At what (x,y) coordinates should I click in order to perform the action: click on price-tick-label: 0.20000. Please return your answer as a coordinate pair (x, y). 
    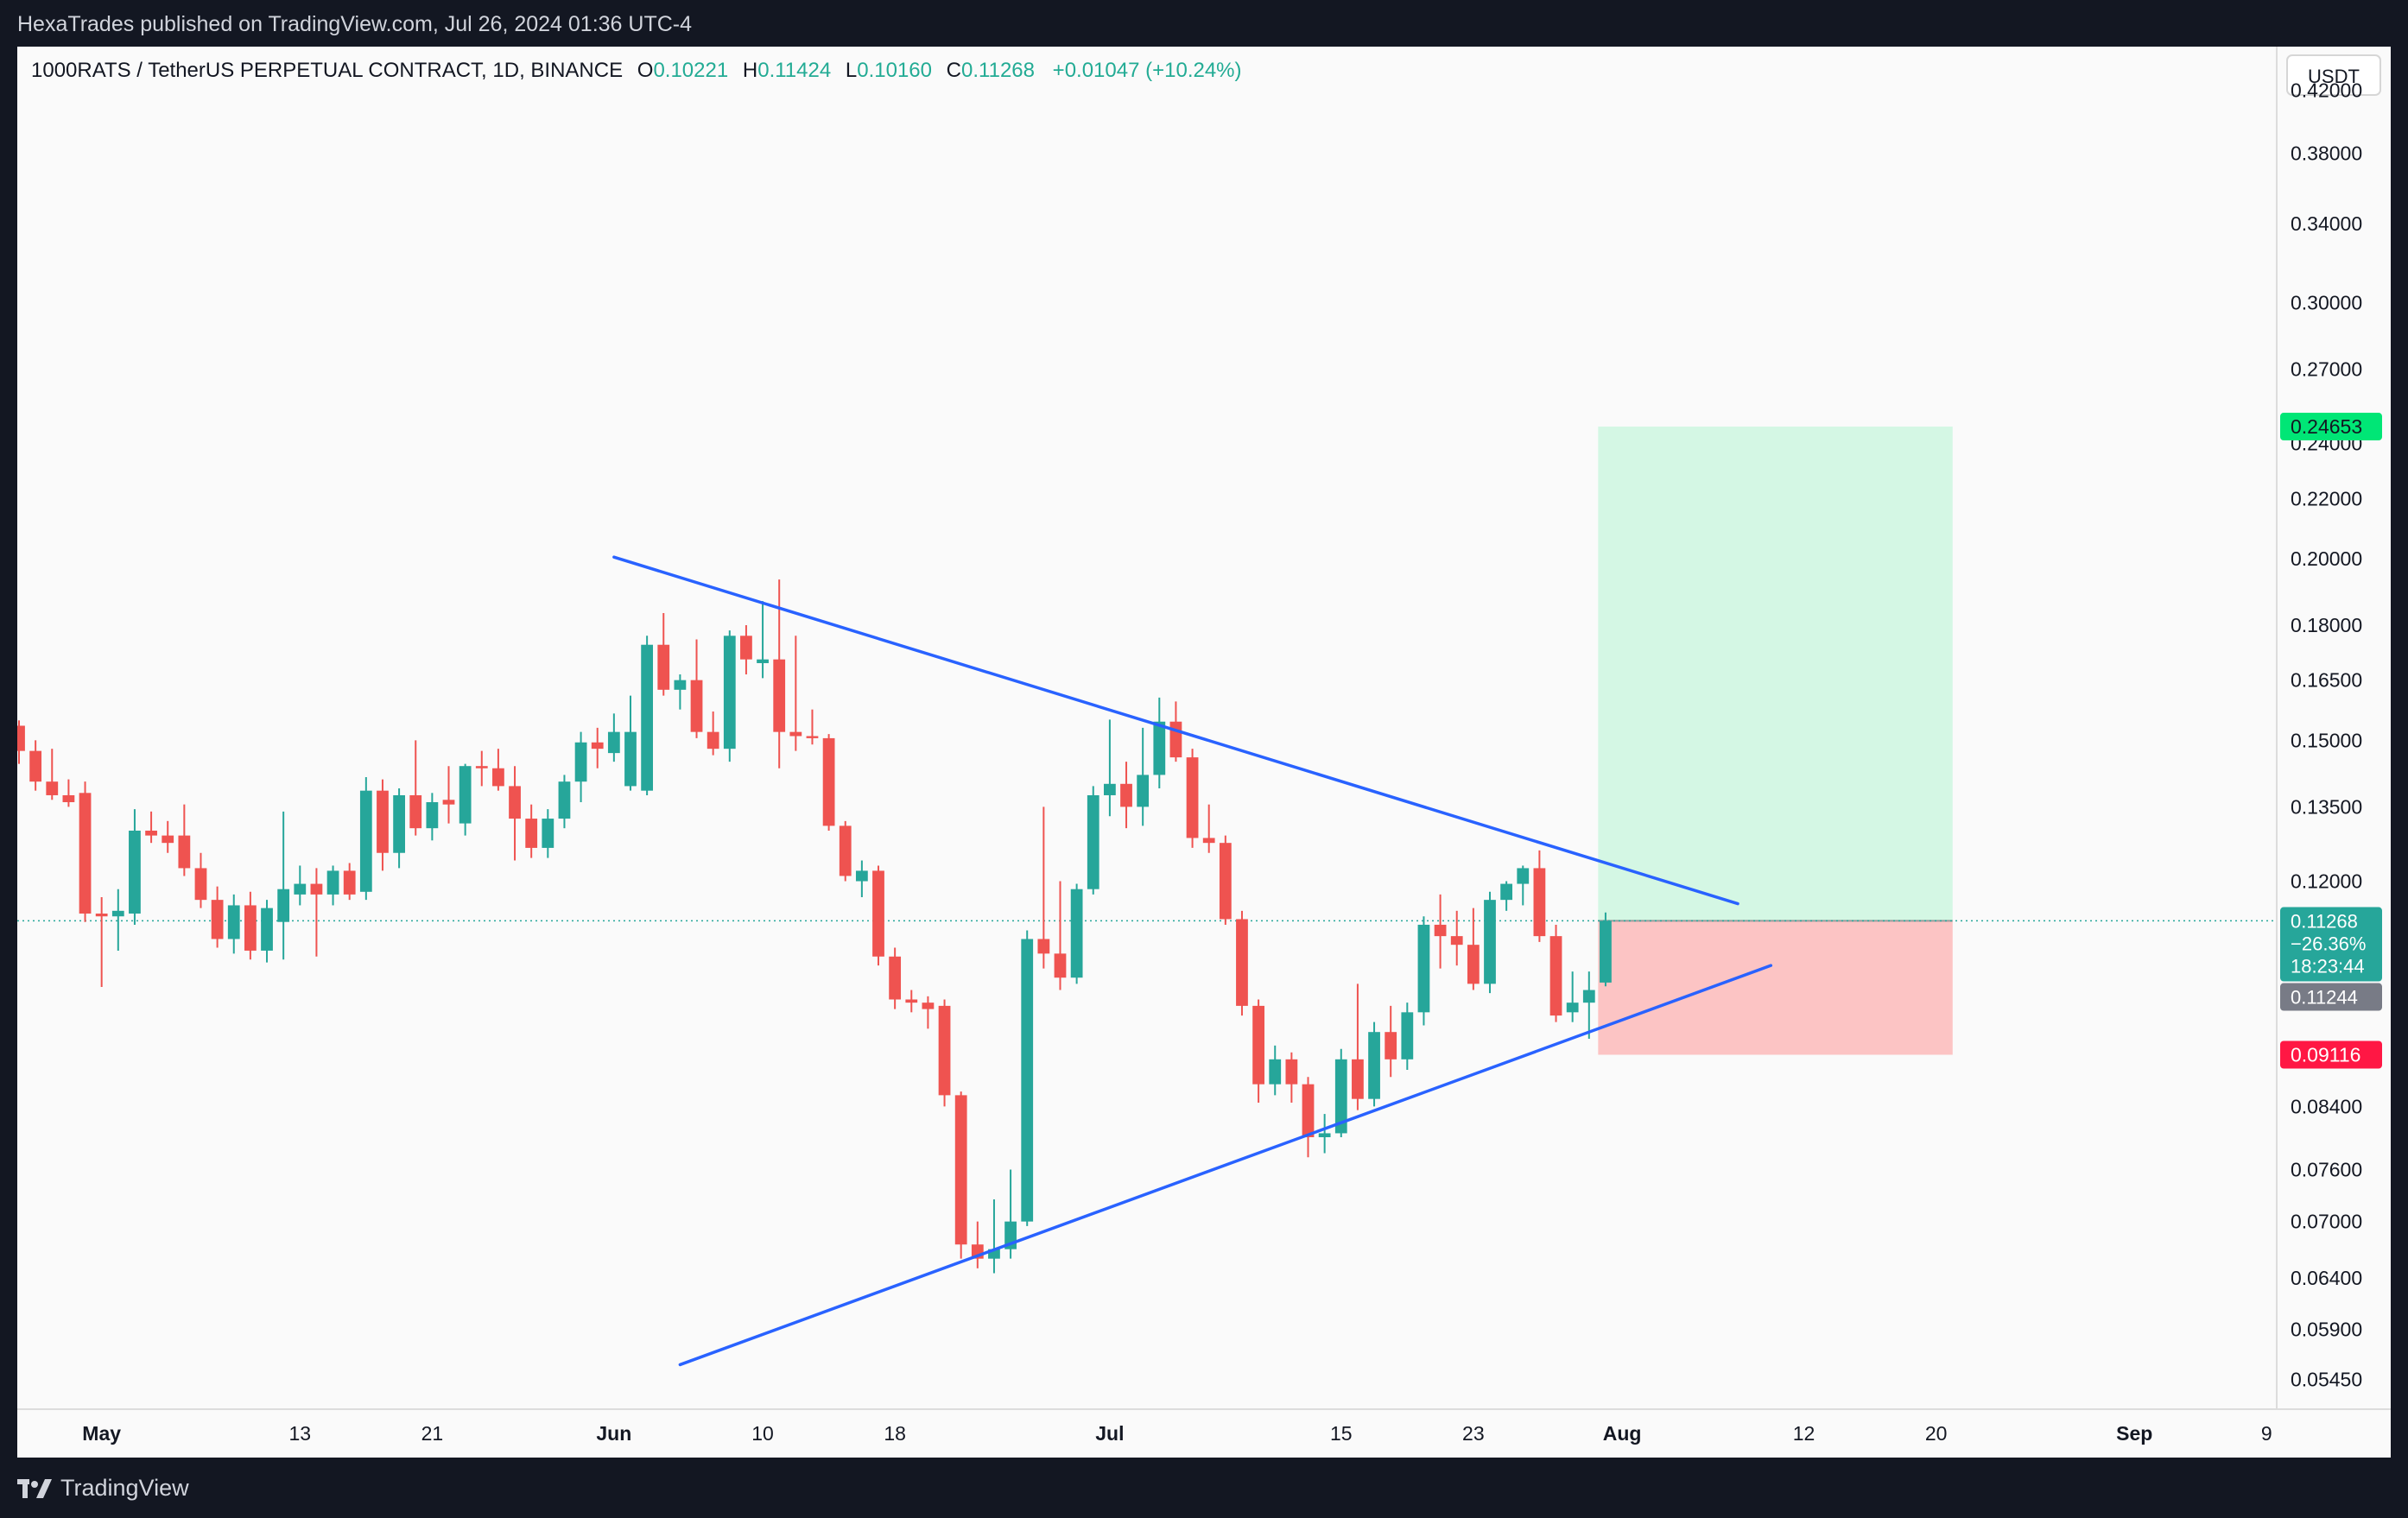
    Looking at the image, I should click on (2326, 558).